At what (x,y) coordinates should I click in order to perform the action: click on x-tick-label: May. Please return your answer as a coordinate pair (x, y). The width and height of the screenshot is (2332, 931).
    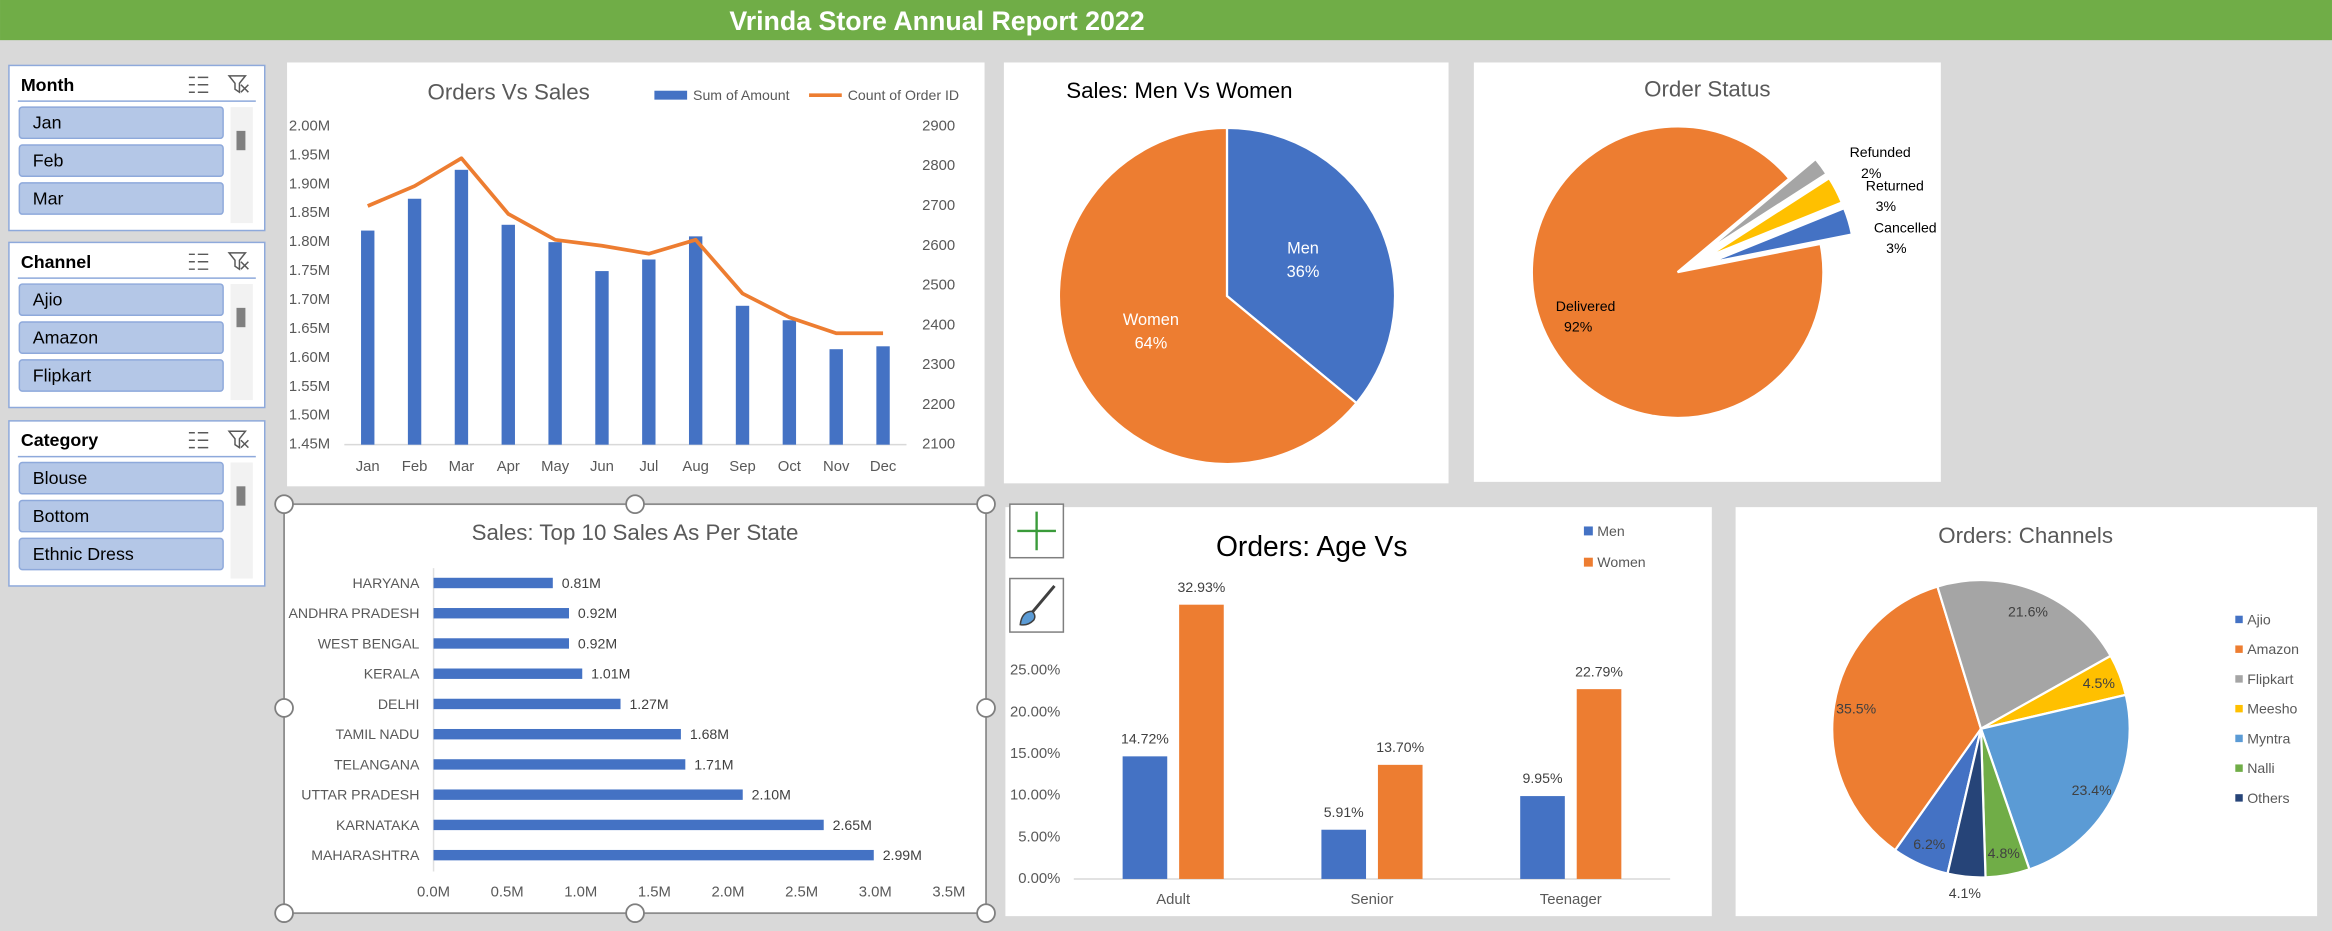
    Looking at the image, I should click on (555, 467).